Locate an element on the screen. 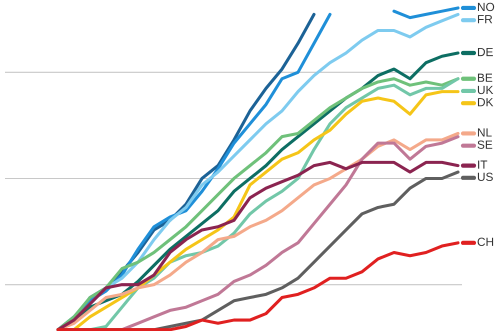  legend-label: DK is located at coordinates (486, 102).